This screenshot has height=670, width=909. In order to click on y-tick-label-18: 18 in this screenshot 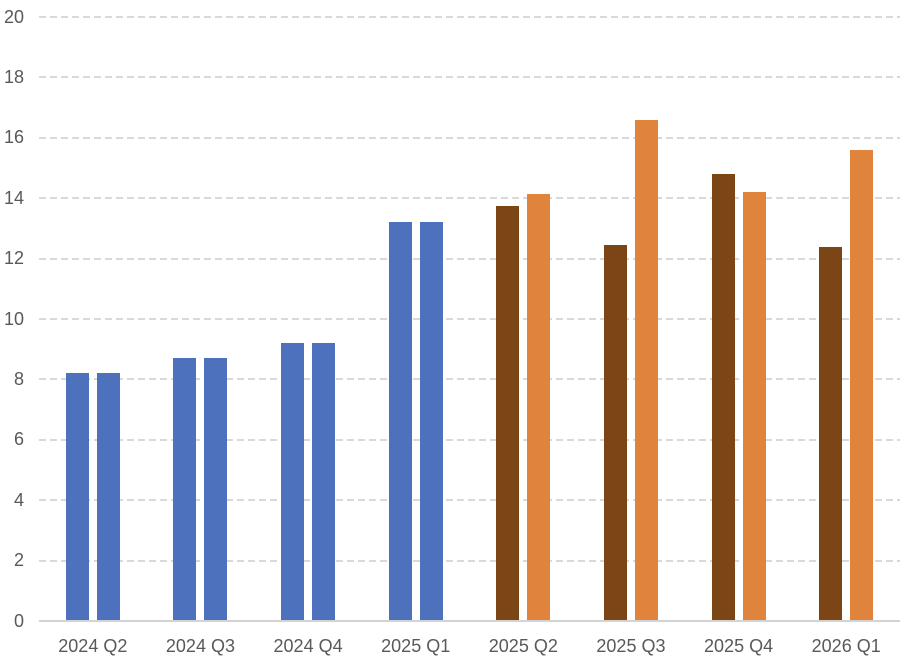, I will do `click(13, 76)`.